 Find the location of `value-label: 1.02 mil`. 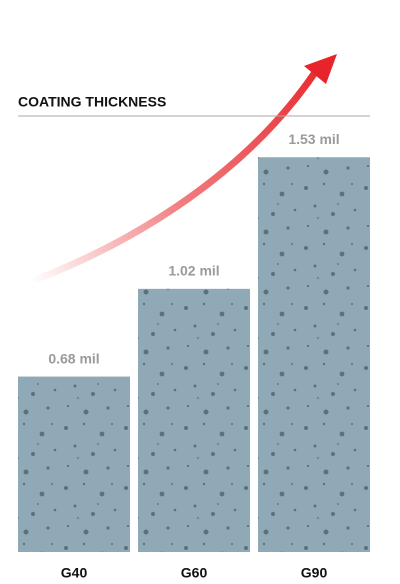

value-label: 1.02 mil is located at coordinates (193, 271).